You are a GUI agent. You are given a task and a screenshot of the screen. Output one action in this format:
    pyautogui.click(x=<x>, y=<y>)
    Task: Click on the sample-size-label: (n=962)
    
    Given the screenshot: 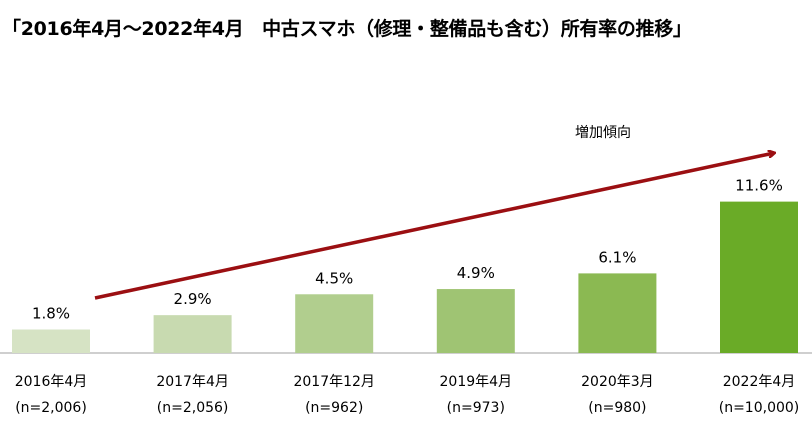 What is the action you would take?
    pyautogui.click(x=334, y=408)
    